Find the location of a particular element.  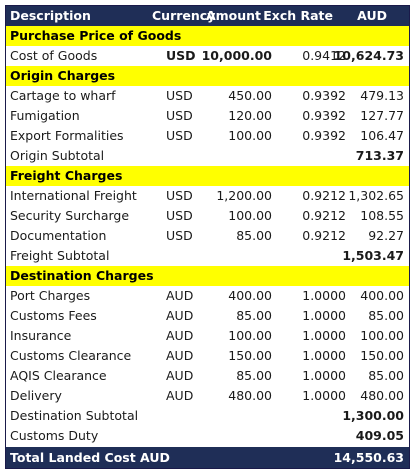

row-description: Documentation is located at coordinates (58, 235).